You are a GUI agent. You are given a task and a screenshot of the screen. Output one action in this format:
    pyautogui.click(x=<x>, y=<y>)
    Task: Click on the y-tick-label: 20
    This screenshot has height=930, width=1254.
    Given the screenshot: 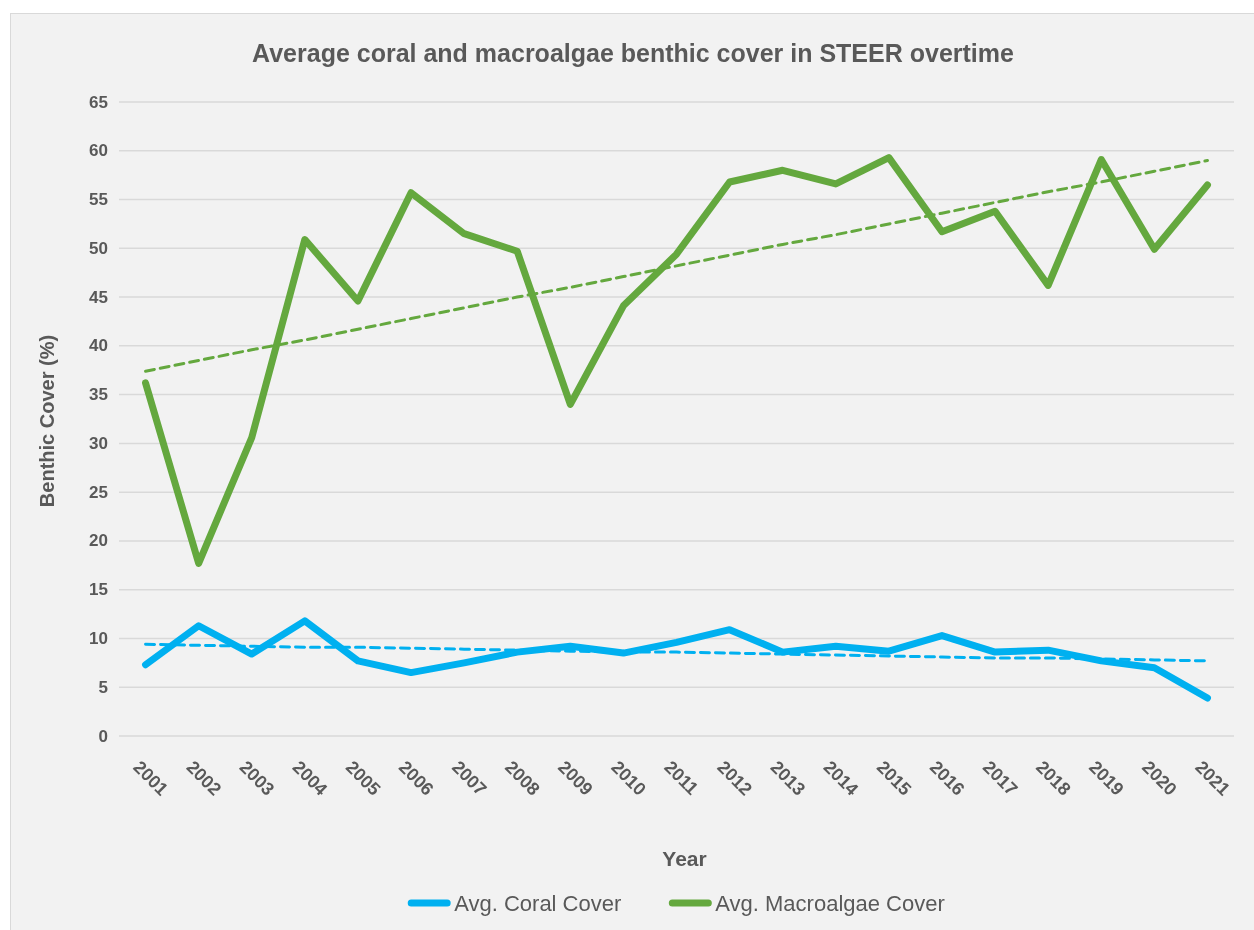 What is the action you would take?
    pyautogui.click(x=98, y=541)
    